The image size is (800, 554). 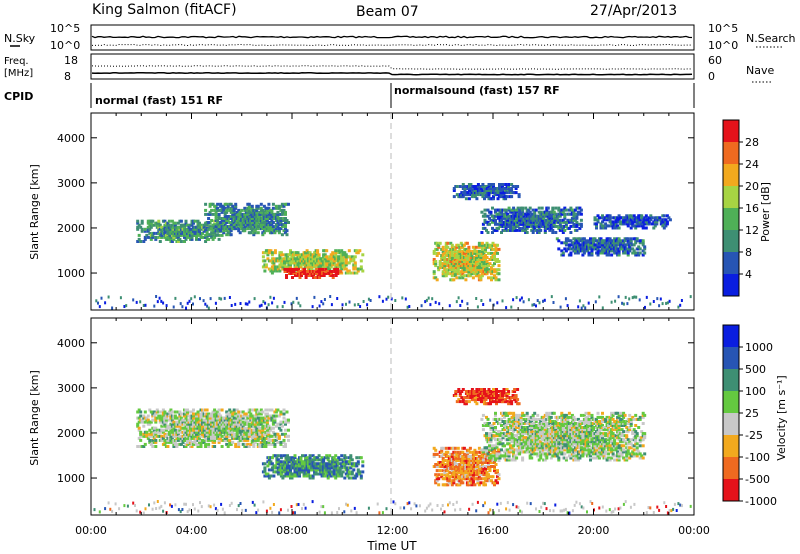 I want to click on nave-tick-bottom: 0, so click(x=711, y=76).